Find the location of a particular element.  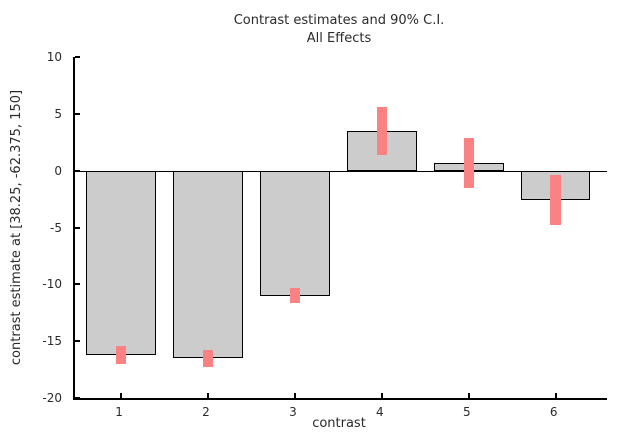

chart-title: Contrast estimates and 90% C.I. is located at coordinates (339, 20).